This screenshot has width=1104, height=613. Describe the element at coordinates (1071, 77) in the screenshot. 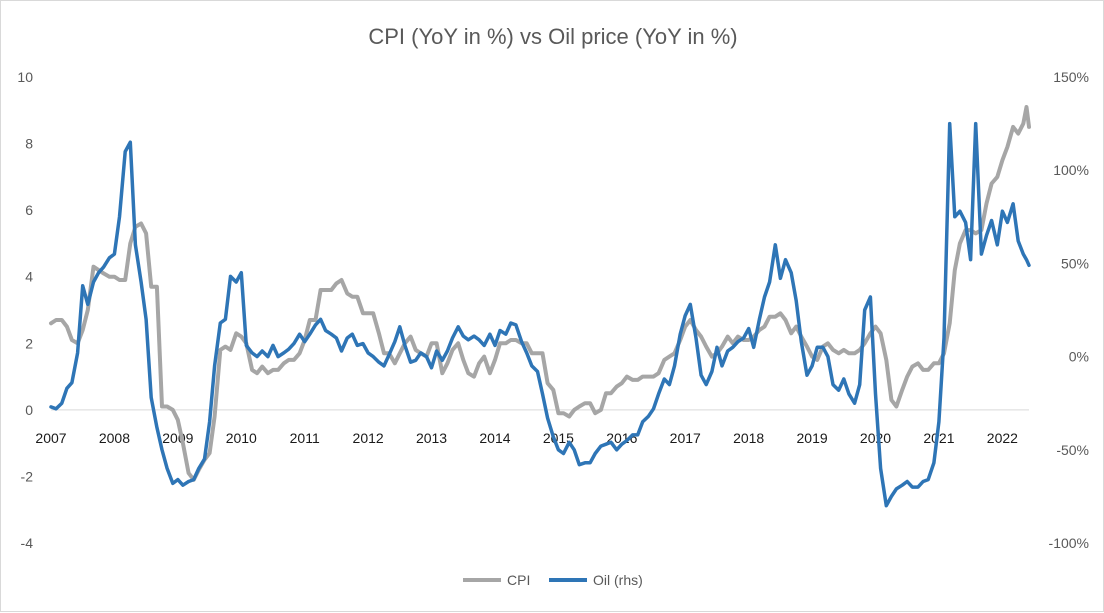

I see `y-right-tick-label: 150%` at that location.